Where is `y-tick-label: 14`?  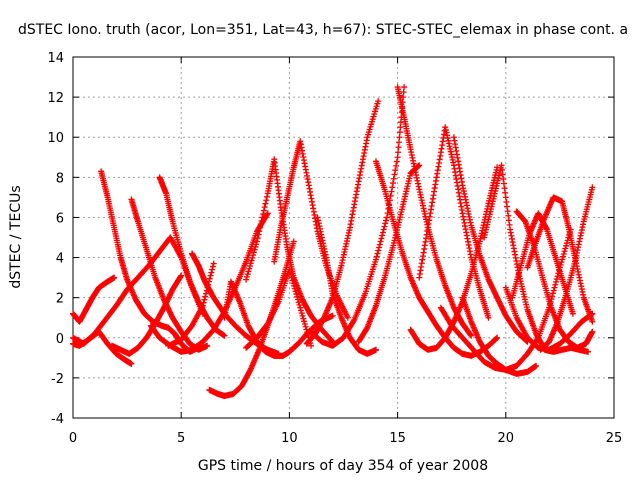
y-tick-label: 14 is located at coordinates (55, 58).